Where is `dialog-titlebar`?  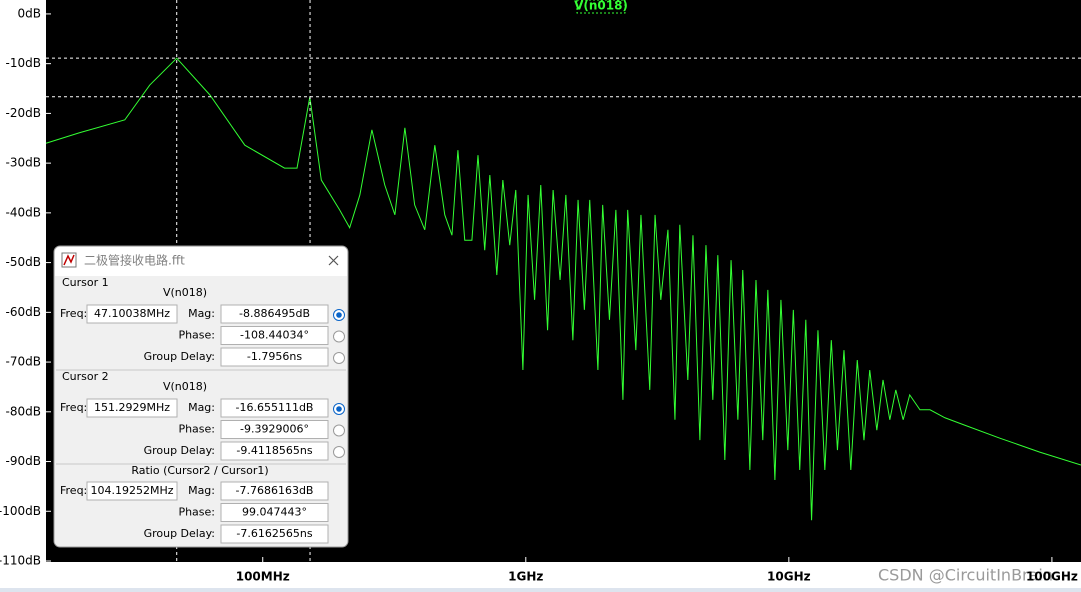
dialog-titlebar is located at coordinates (201, 261).